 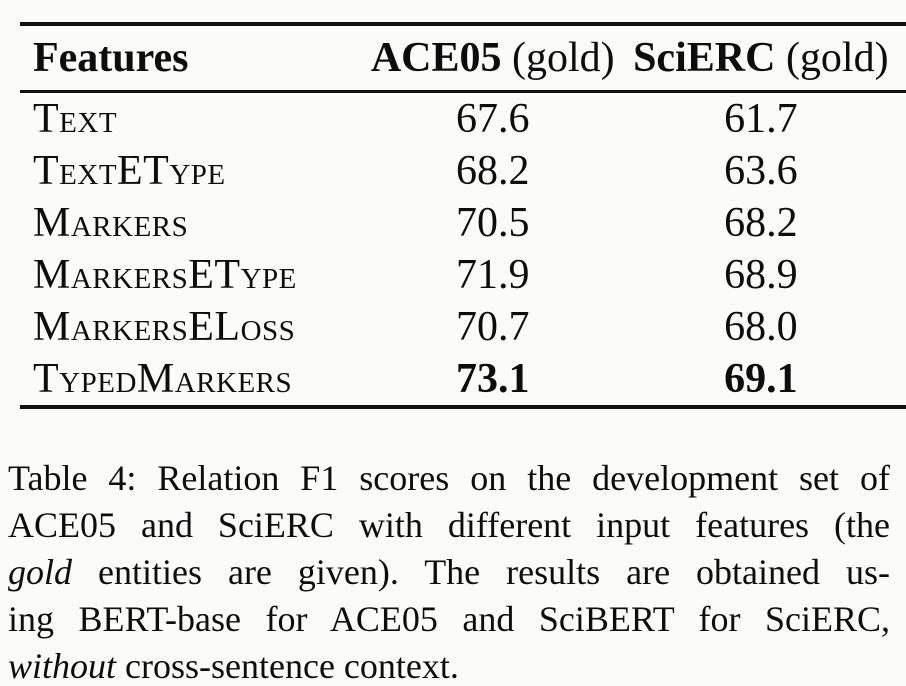 I want to click on table-header: Features ACE05 (gold) SciERC (gold), so click(x=463, y=58).